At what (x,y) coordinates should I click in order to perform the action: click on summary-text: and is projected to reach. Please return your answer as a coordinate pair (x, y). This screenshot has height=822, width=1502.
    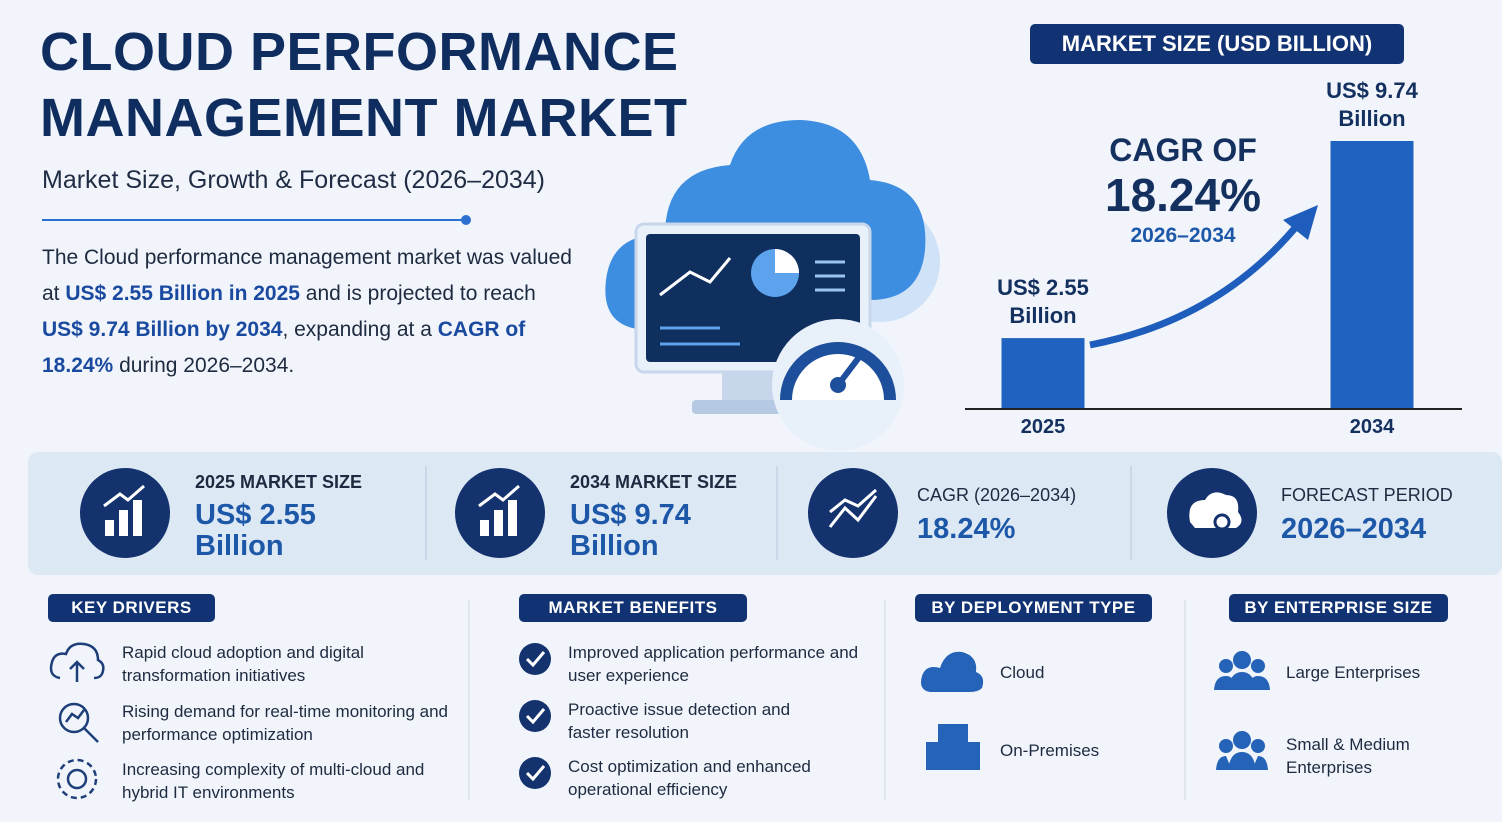
    Looking at the image, I should click on (417, 293).